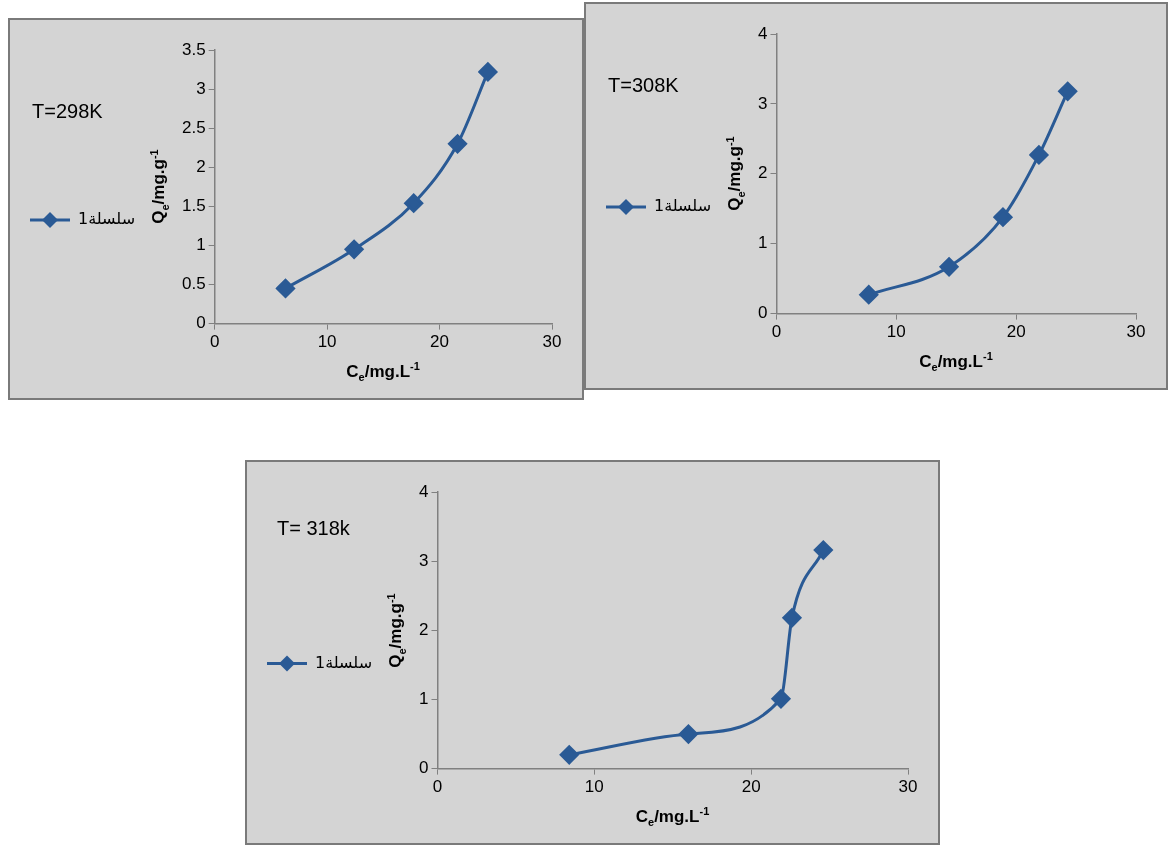  What do you see at coordinates (194, 127) in the screenshot?
I see `y-tick-label: 2.5` at bounding box center [194, 127].